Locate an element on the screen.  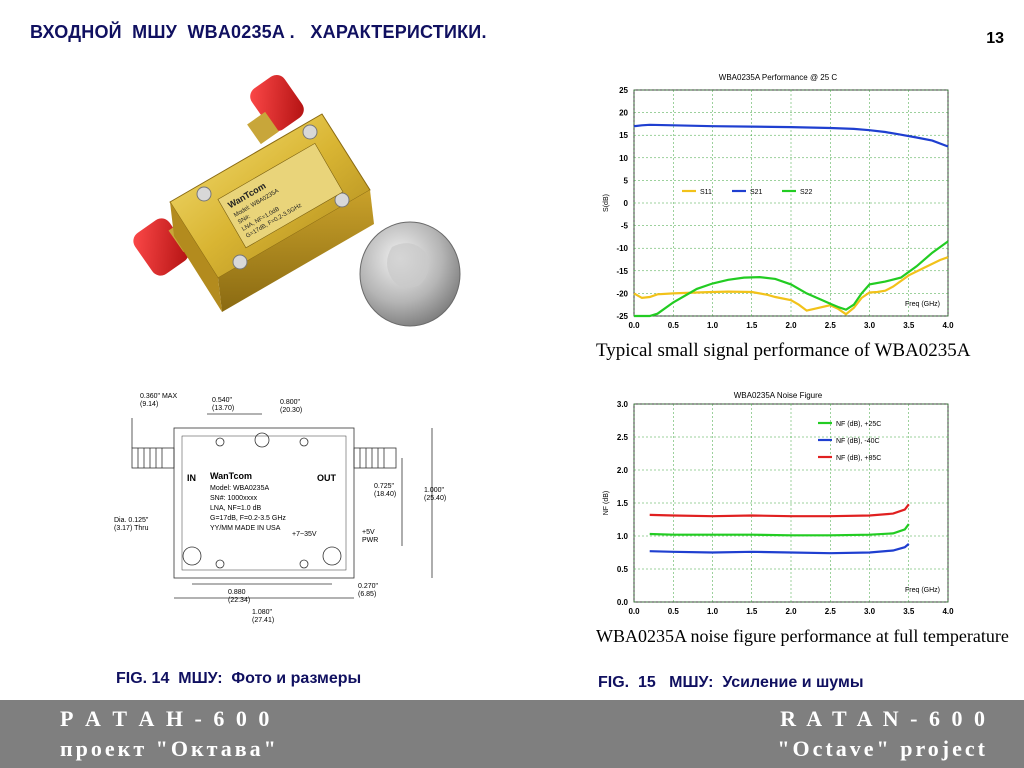
footer-right-line2: "Octave" project is located at coordinates (882, 748).